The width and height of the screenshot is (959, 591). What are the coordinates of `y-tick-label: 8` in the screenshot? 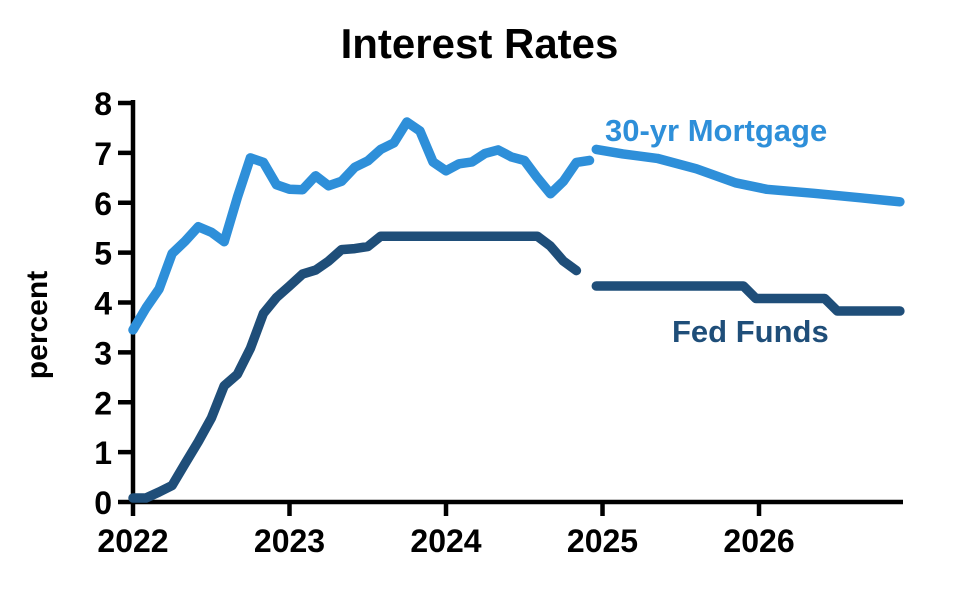 It's located at (103, 104).